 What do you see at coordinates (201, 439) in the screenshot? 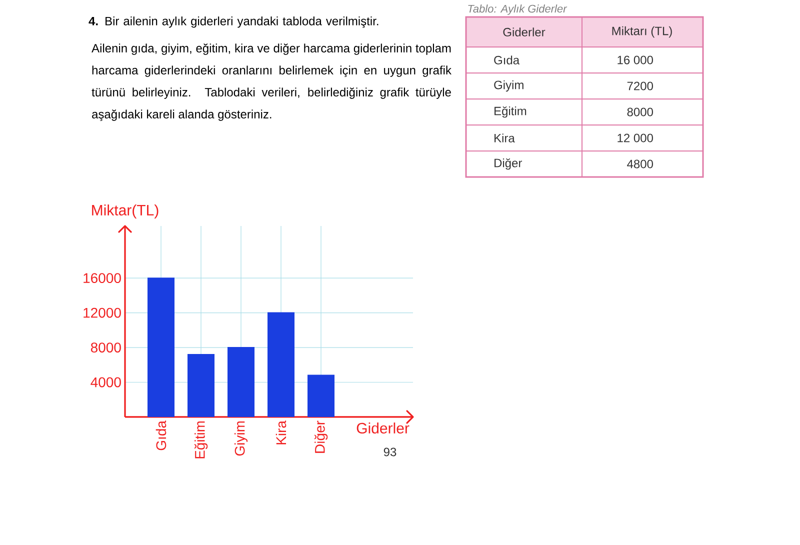
I see `x-tick-label: Eğitim` at bounding box center [201, 439].